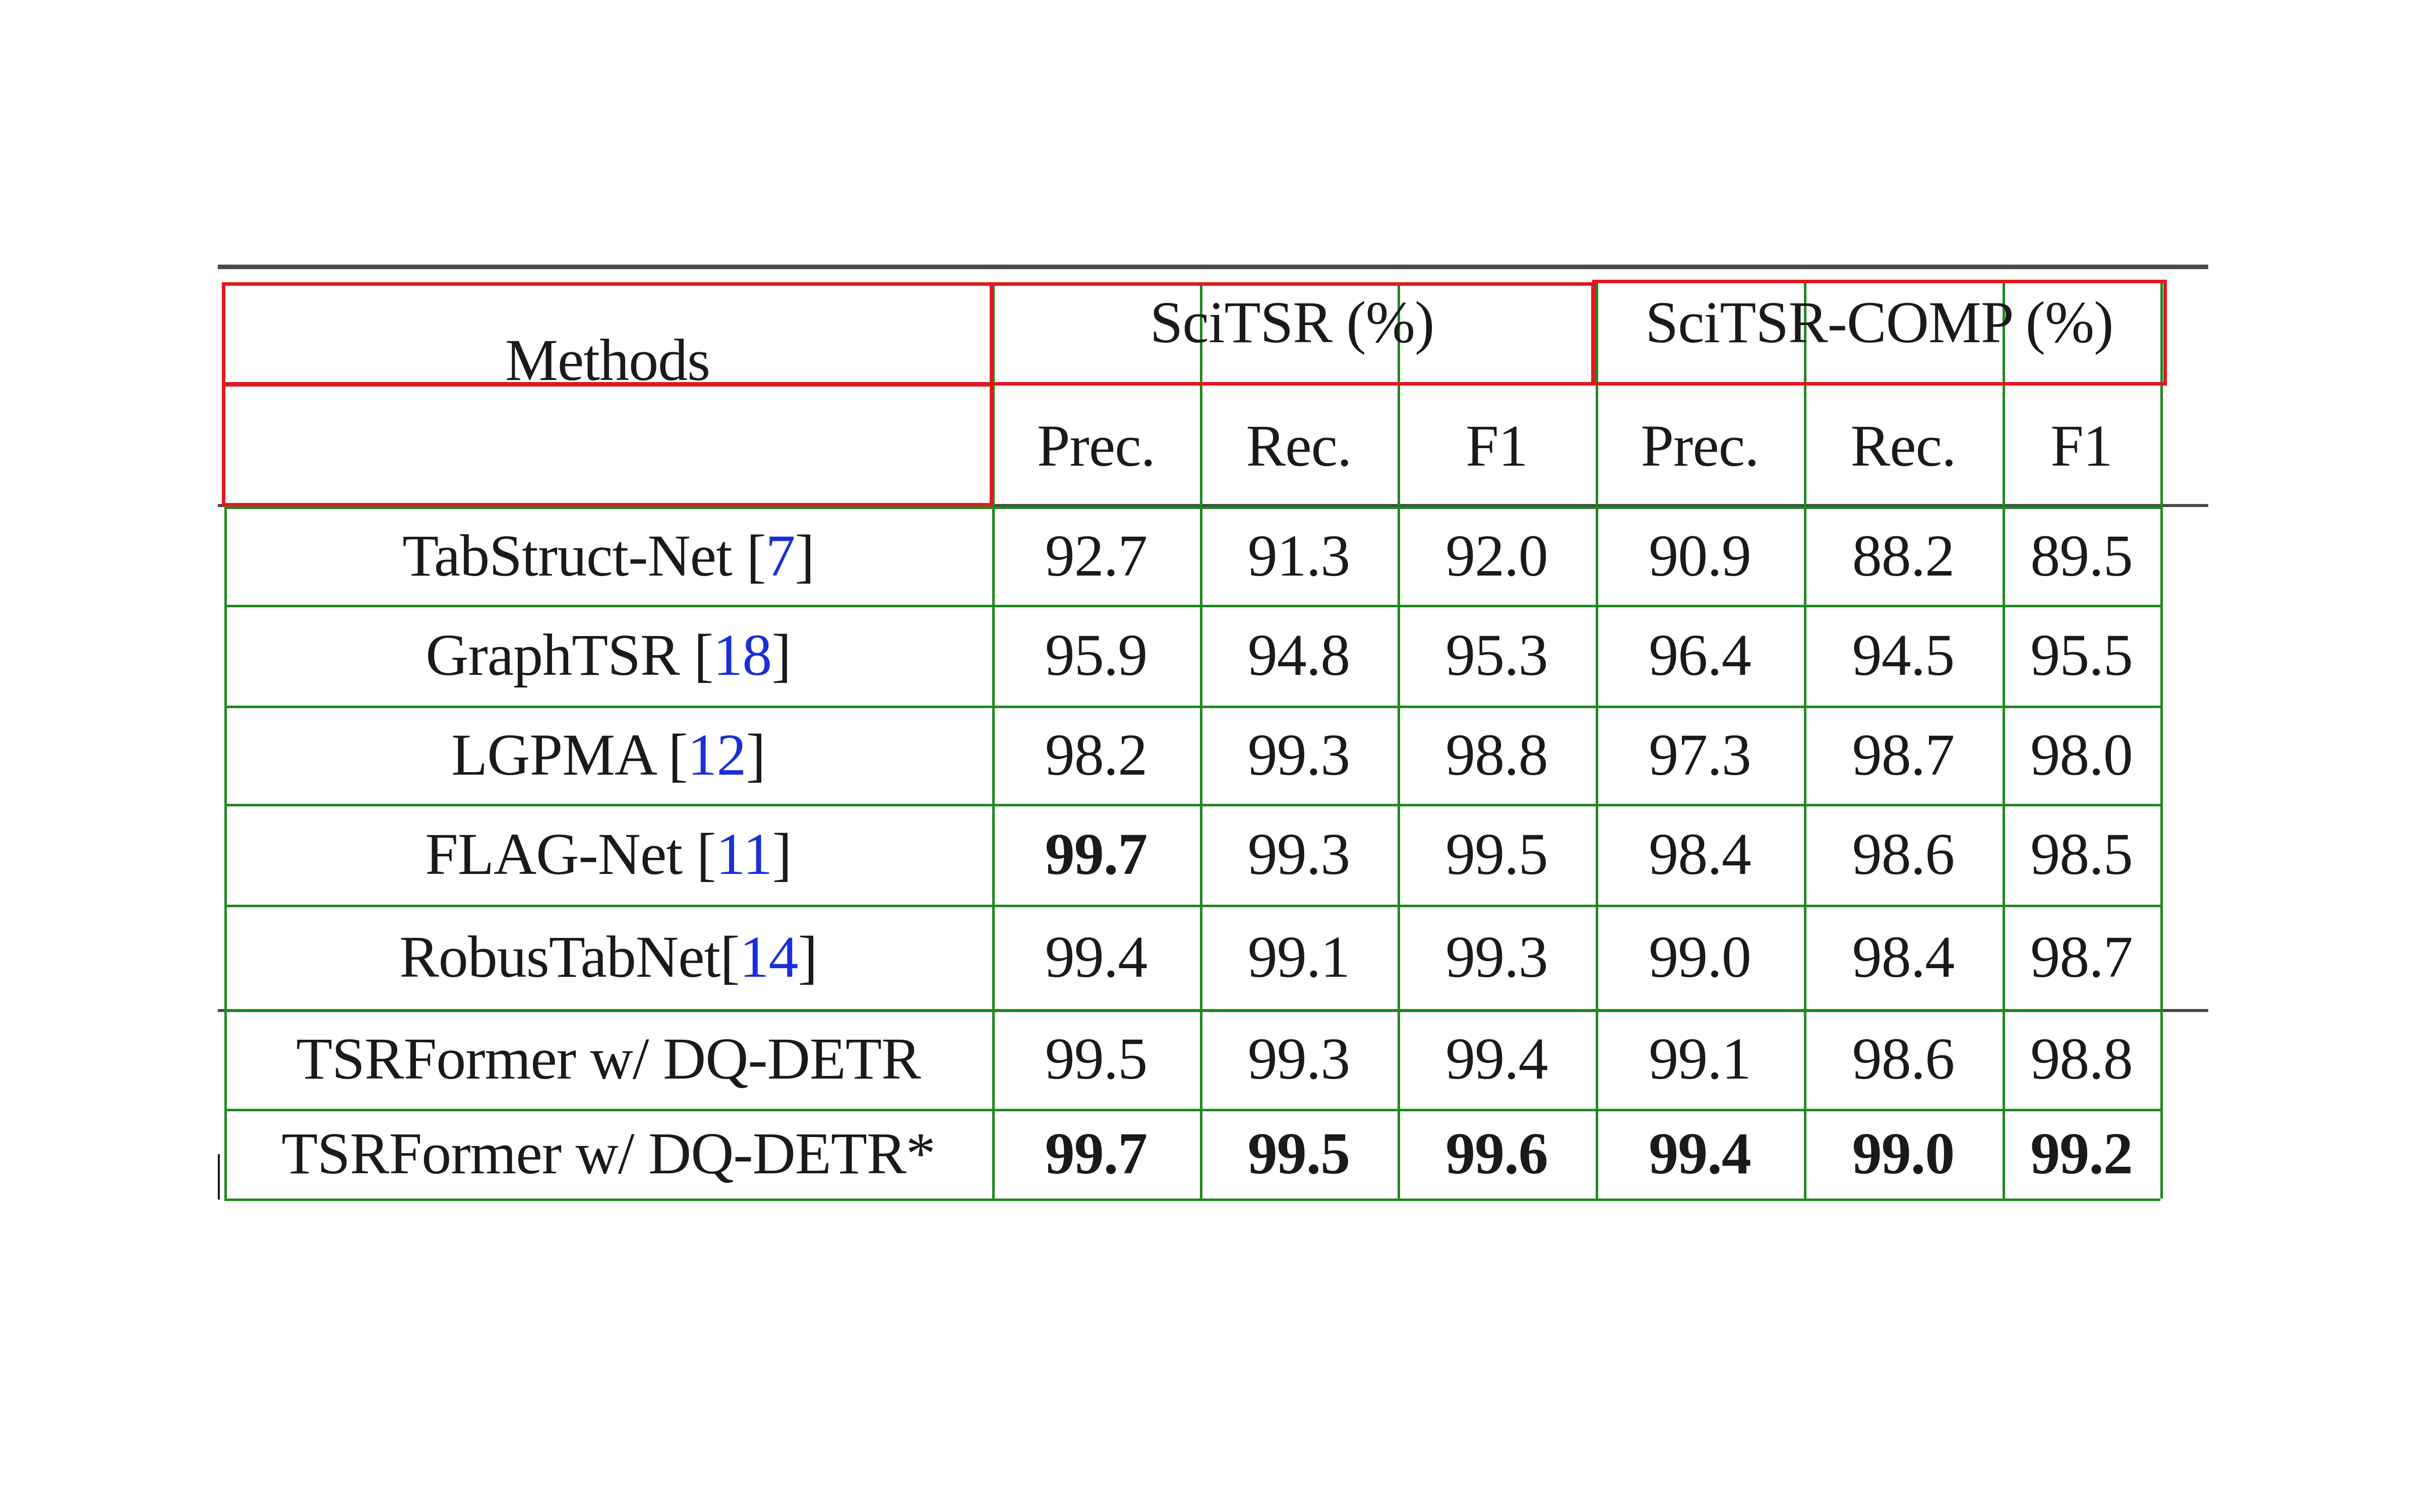 This screenshot has height=1512, width=2420. What do you see at coordinates (1096, 655) in the screenshot?
I see `metric-value: 95.9` at bounding box center [1096, 655].